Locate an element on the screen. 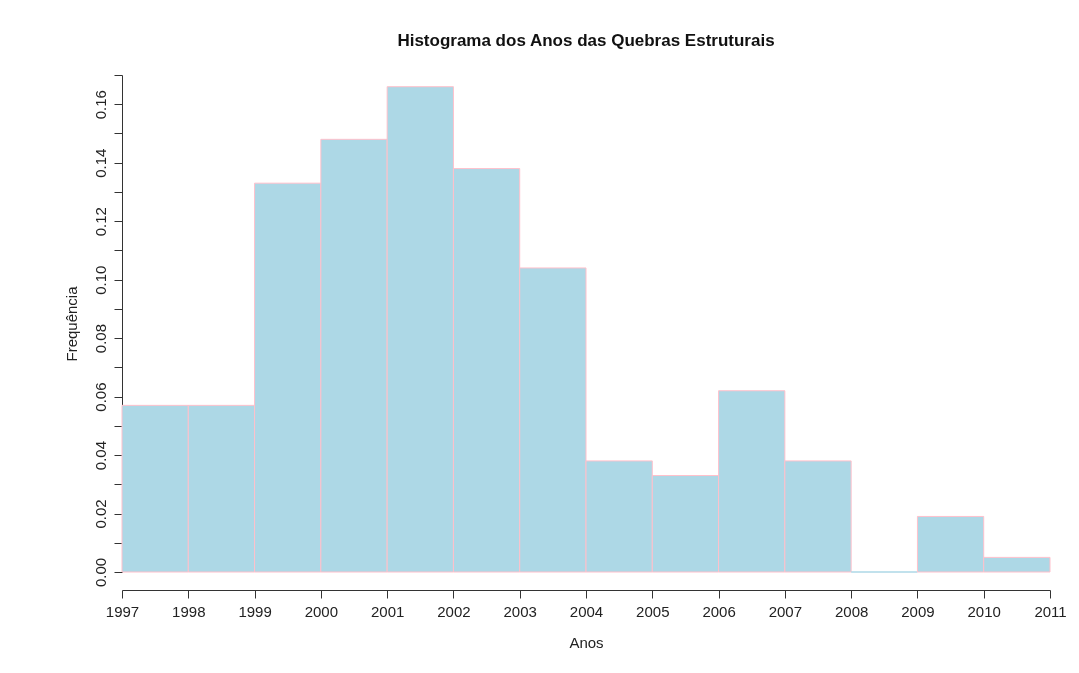  y-tick-label: 0.12 is located at coordinates (100, 222).